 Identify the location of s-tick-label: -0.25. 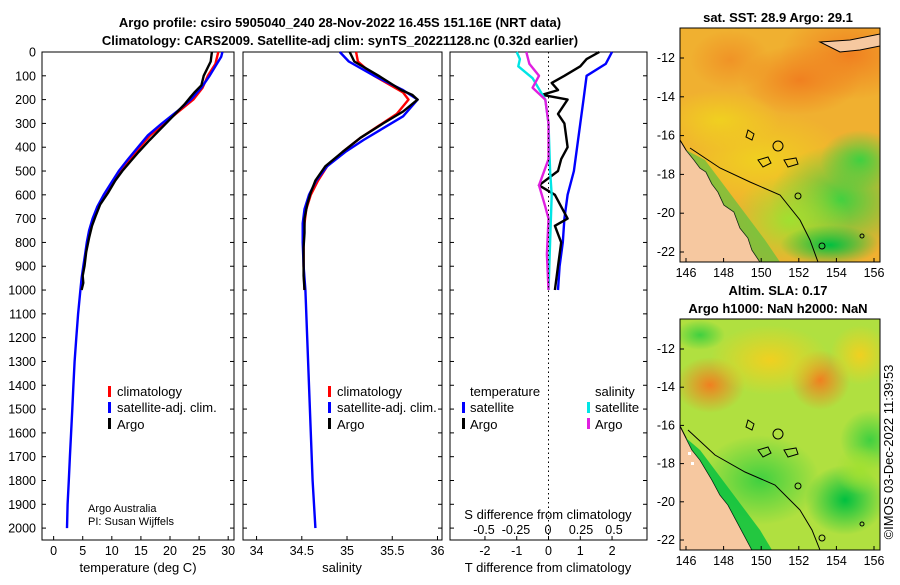
(516, 530).